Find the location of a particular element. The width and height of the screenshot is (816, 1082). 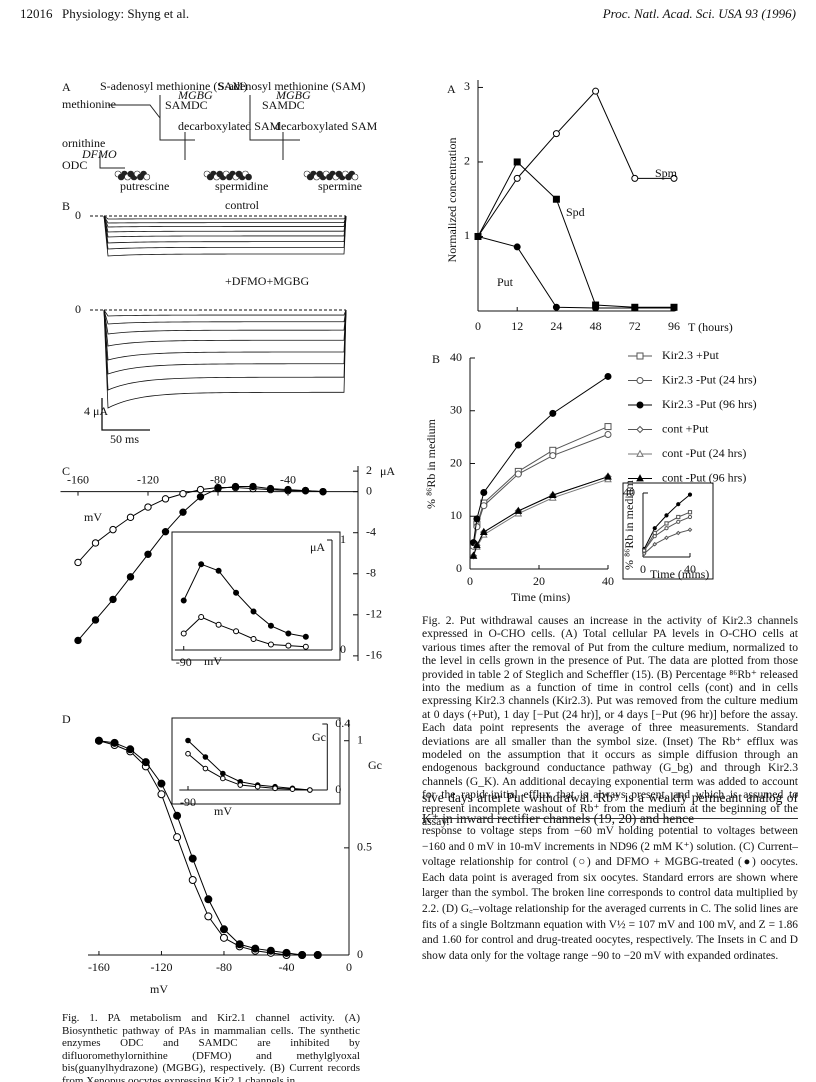

series-label: Spd is located at coordinates (575, 212).